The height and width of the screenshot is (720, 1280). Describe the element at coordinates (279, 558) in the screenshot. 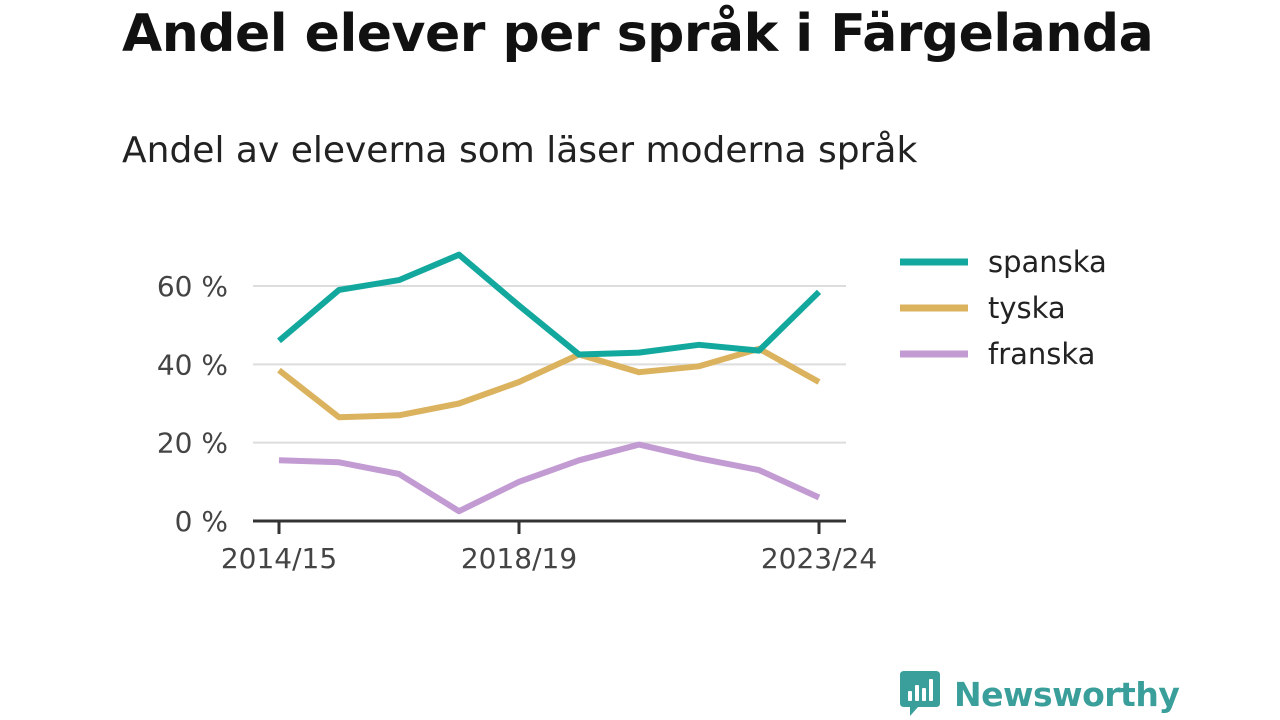

I see `x-tick-label: 2014/15` at that location.